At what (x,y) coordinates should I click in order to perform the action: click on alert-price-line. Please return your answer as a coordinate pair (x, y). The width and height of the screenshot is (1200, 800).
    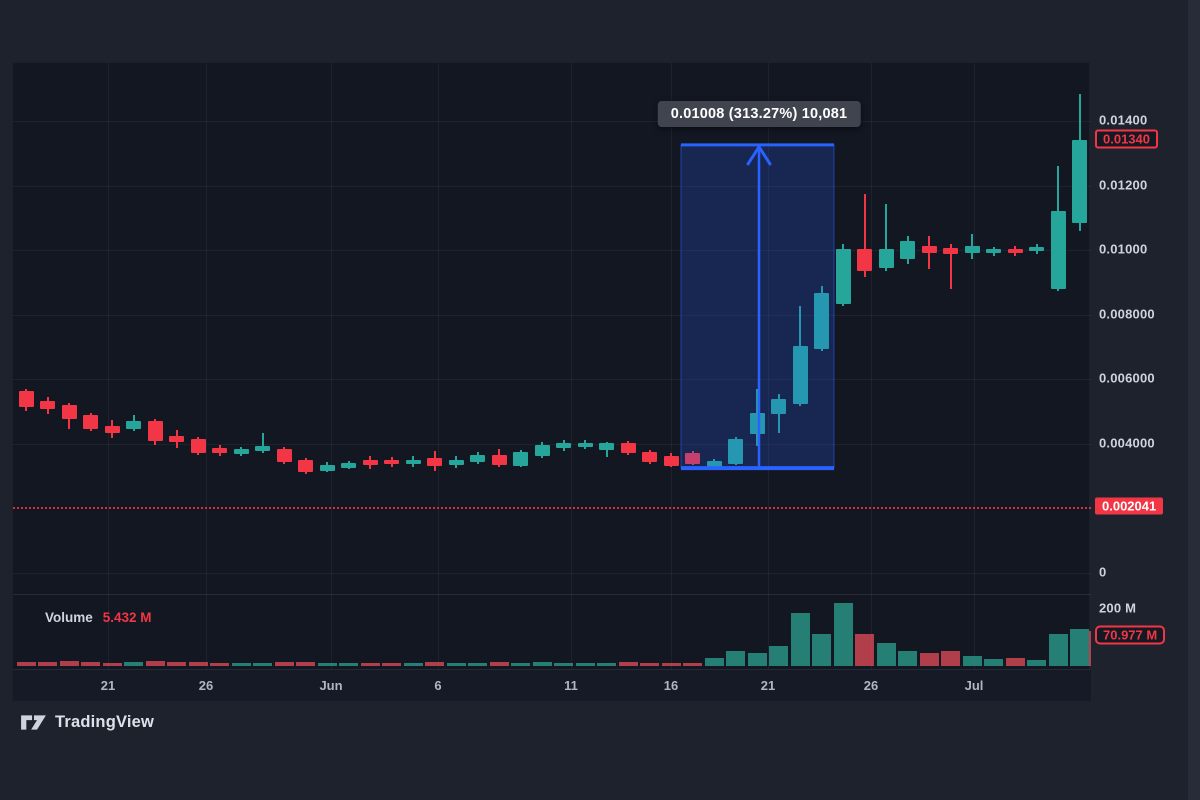
    Looking at the image, I should click on (552, 508).